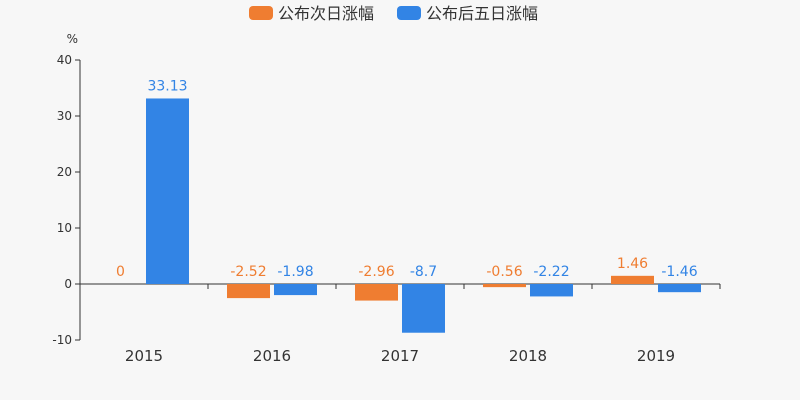  What do you see at coordinates (504, 286) in the screenshot?
I see `bar-next-day-2018` at bounding box center [504, 286].